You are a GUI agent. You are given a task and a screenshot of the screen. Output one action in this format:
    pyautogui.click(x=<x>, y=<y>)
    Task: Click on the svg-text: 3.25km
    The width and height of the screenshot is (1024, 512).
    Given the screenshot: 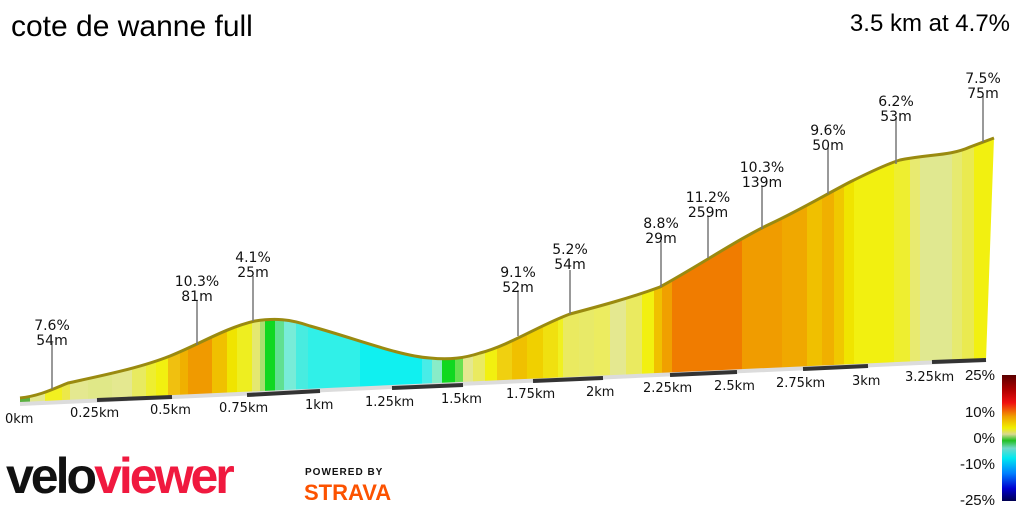 What is the action you would take?
    pyautogui.click(x=929, y=377)
    